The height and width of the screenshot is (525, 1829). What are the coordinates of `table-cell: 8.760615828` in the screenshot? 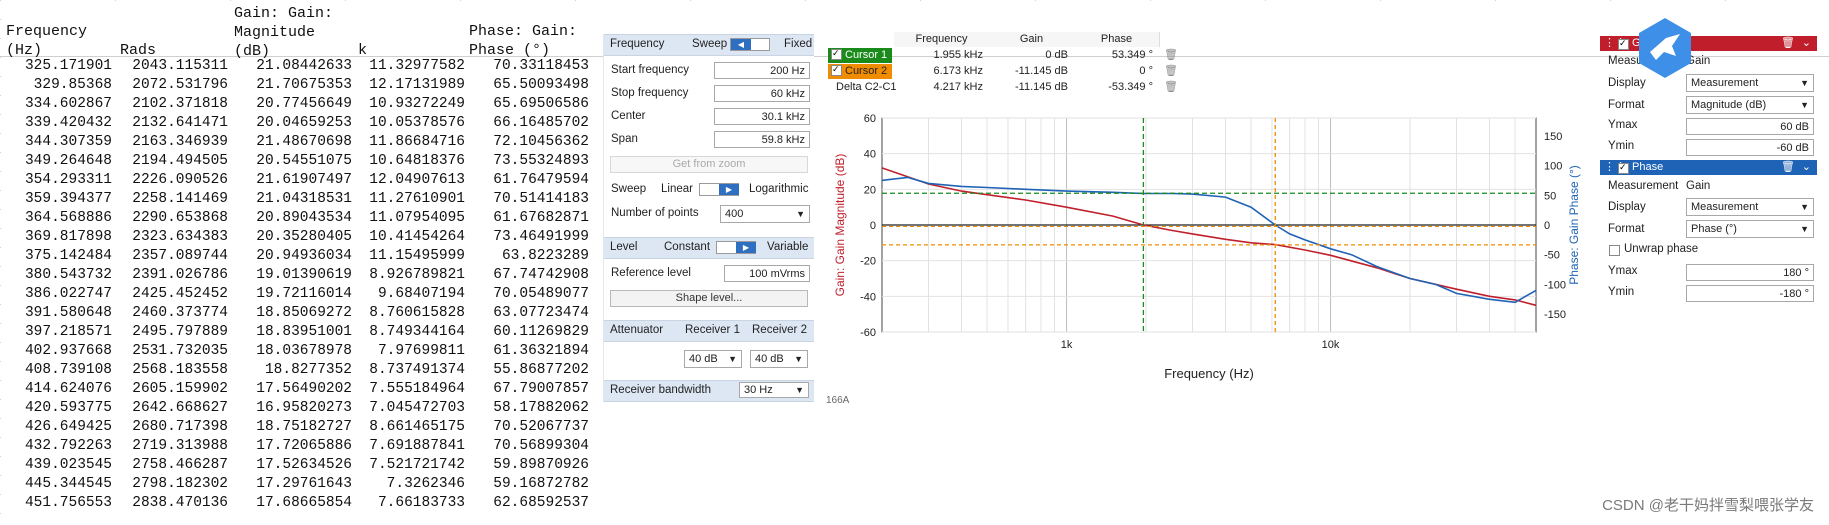 It's located at (417, 313).